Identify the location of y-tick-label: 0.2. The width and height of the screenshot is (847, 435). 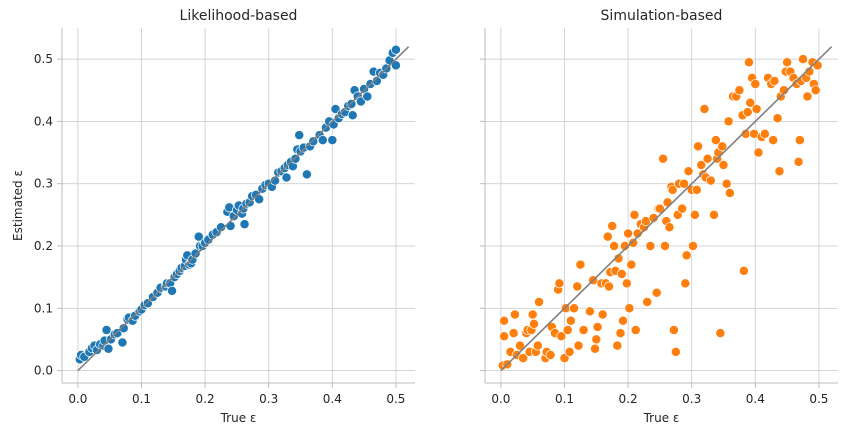
(43, 246).